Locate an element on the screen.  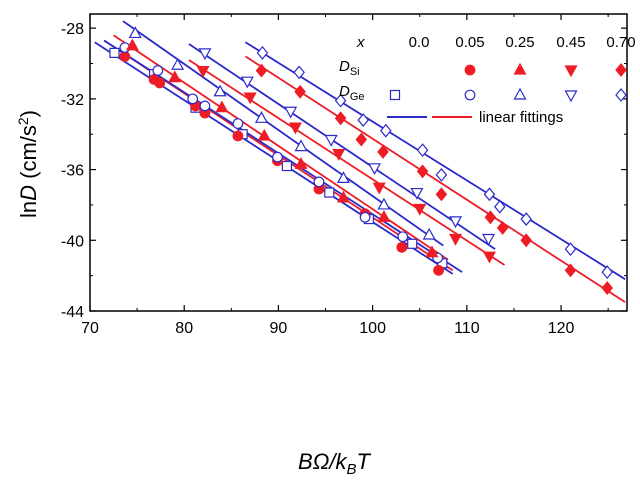
legend-x-value: 0.0 is located at coordinates (419, 42).